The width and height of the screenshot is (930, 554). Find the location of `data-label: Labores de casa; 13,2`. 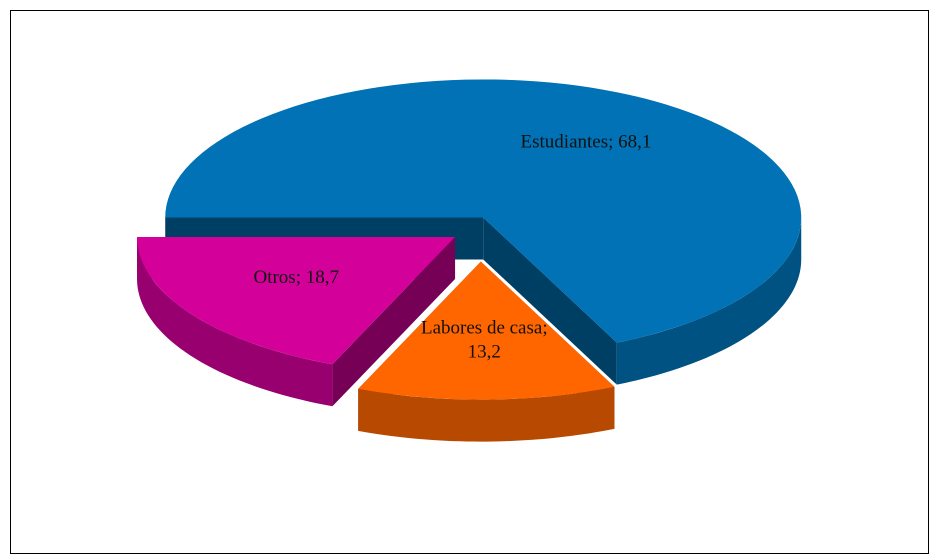

data-label: Labores de casa; 13,2 is located at coordinates (484, 340).